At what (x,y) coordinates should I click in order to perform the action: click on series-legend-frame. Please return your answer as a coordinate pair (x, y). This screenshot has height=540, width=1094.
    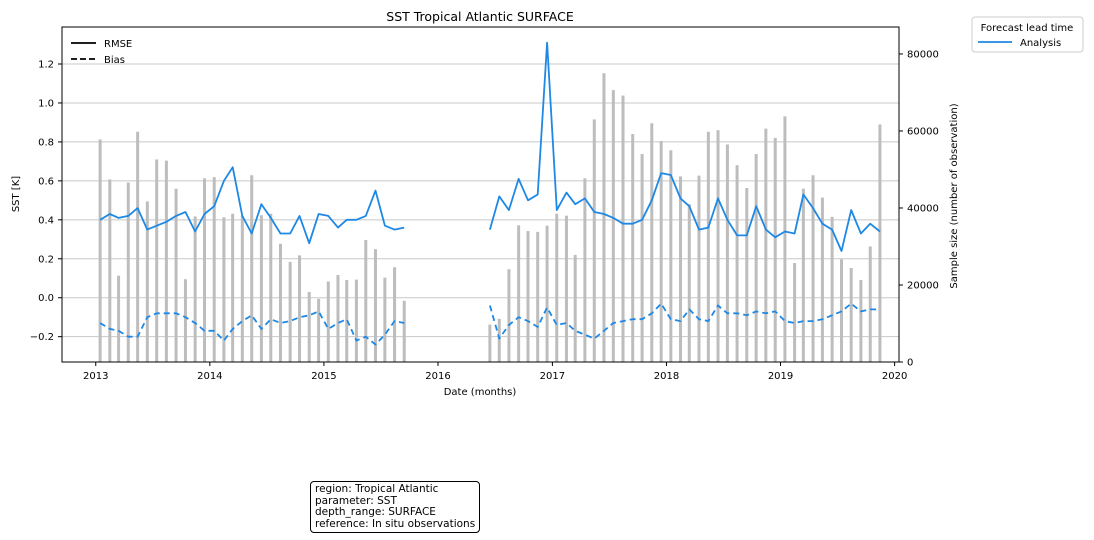
    Looking at the image, I should click on (1027, 34).